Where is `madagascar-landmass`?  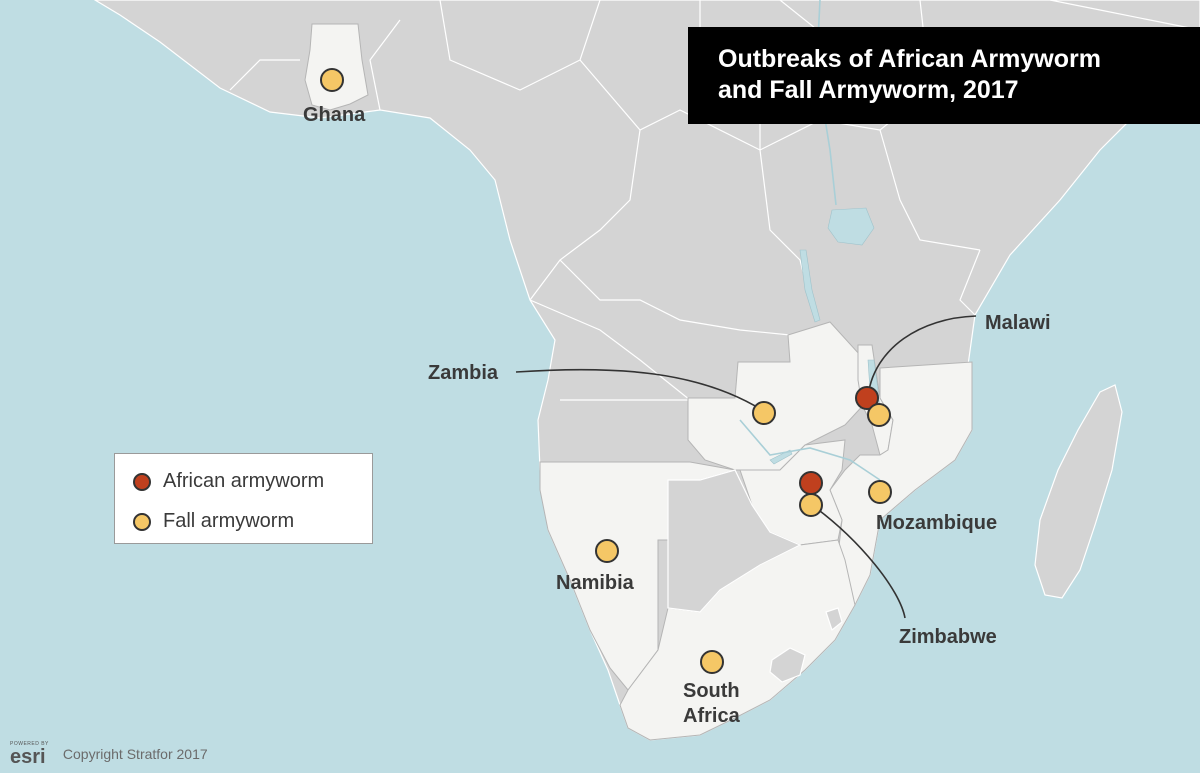 madagascar-landmass is located at coordinates (1078, 491).